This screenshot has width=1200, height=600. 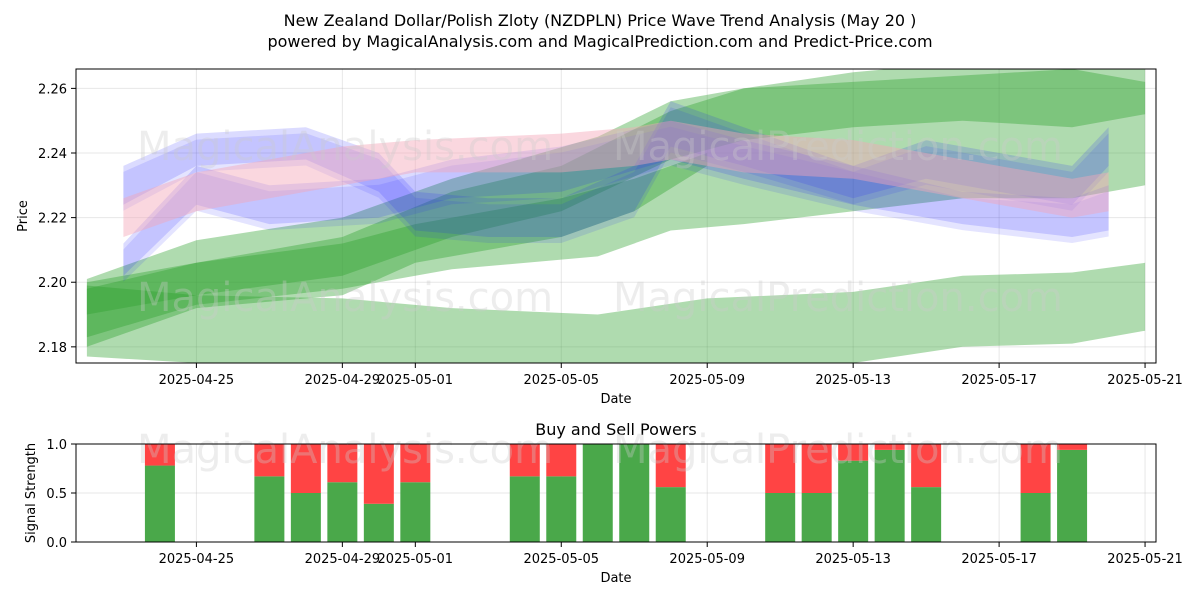 I want to click on y-tick-label: 2.22, so click(x=52, y=219).